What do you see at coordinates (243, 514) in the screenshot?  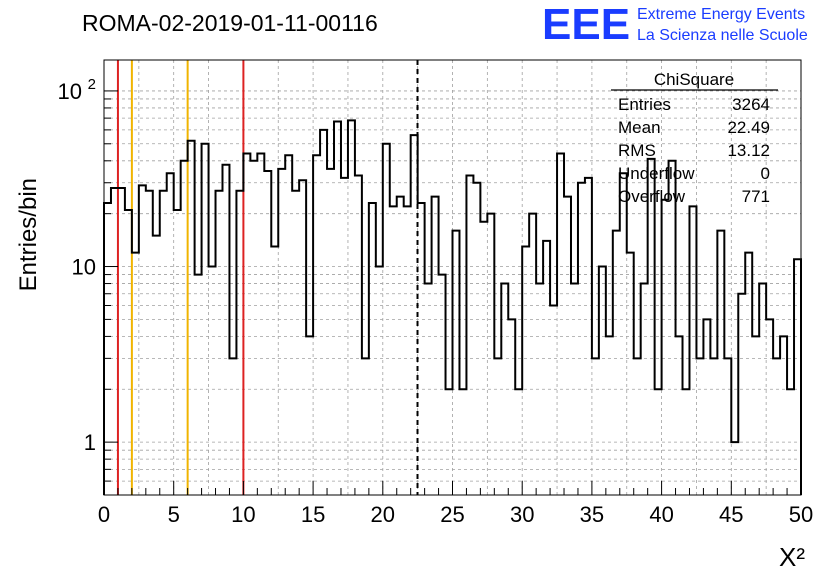 I see `x-tick-label: 10` at bounding box center [243, 514].